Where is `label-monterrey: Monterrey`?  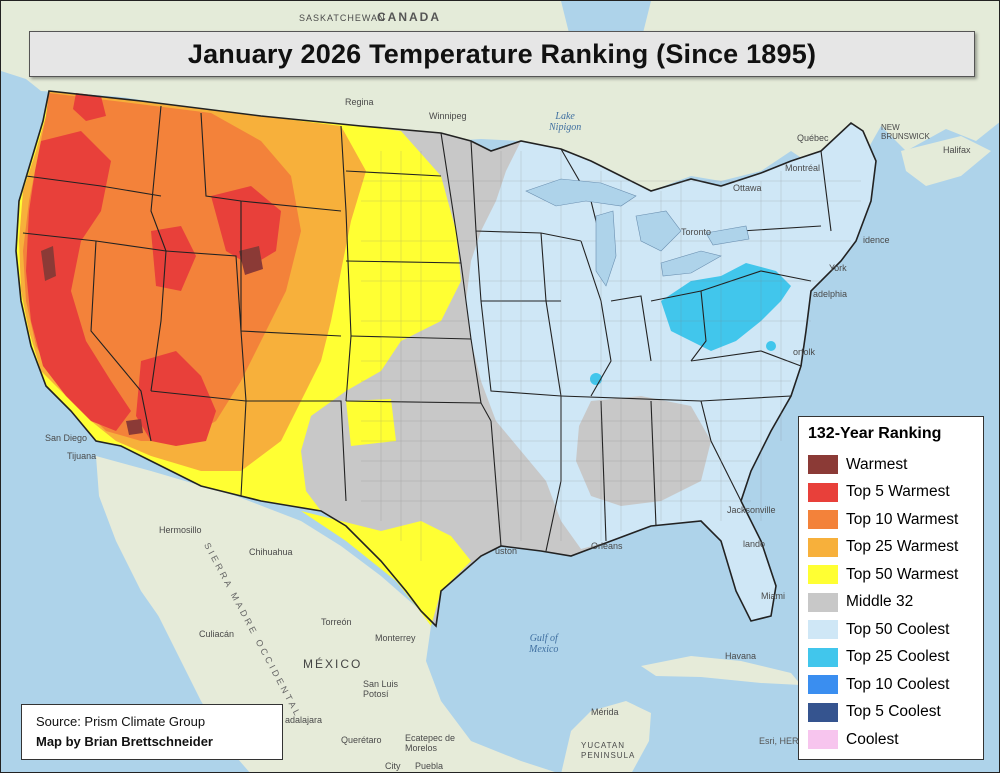
label-monterrey: Monterrey is located at coordinates (395, 638).